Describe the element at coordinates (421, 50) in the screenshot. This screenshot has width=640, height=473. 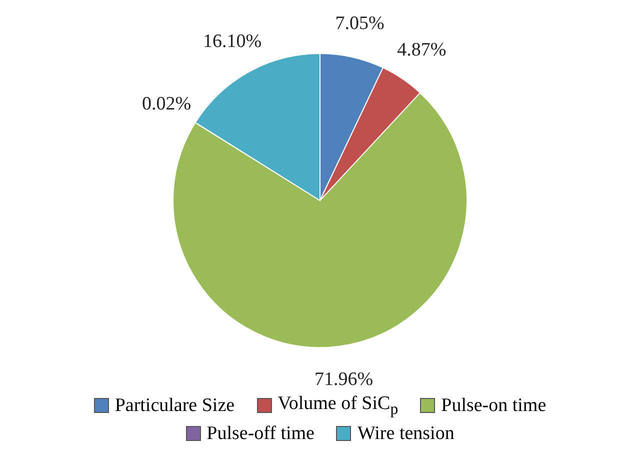
I see `data-label: 4.87%` at that location.